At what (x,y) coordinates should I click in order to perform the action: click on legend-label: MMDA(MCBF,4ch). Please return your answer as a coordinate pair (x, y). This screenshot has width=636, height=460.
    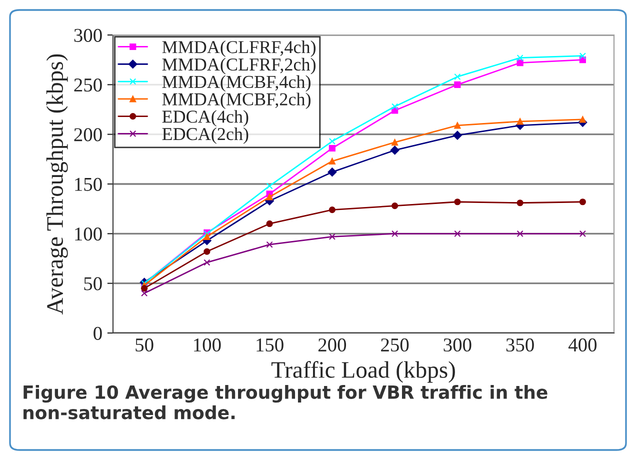
    Looking at the image, I should click on (236, 83).